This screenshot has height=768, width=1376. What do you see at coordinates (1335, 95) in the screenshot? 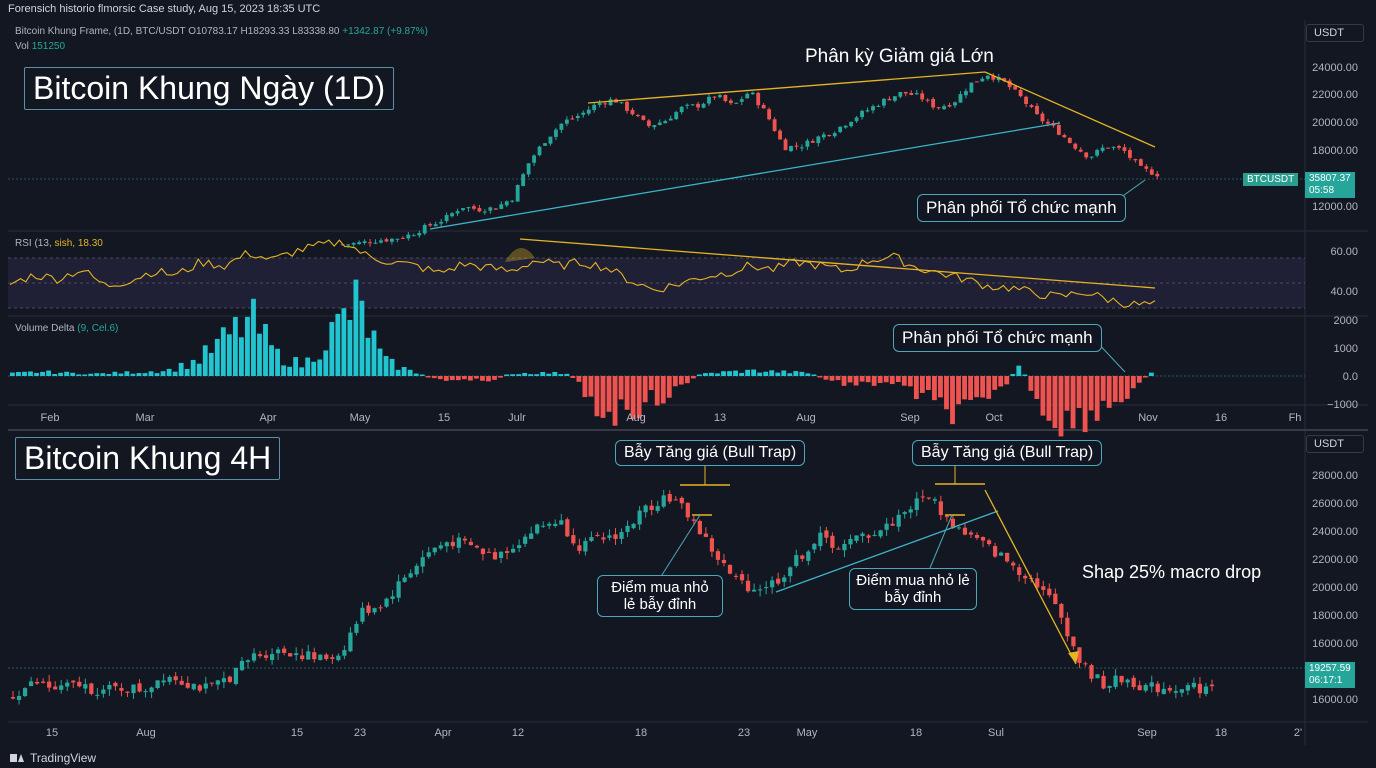
I see `daily-price-tick: 22000.00` at bounding box center [1335, 95].